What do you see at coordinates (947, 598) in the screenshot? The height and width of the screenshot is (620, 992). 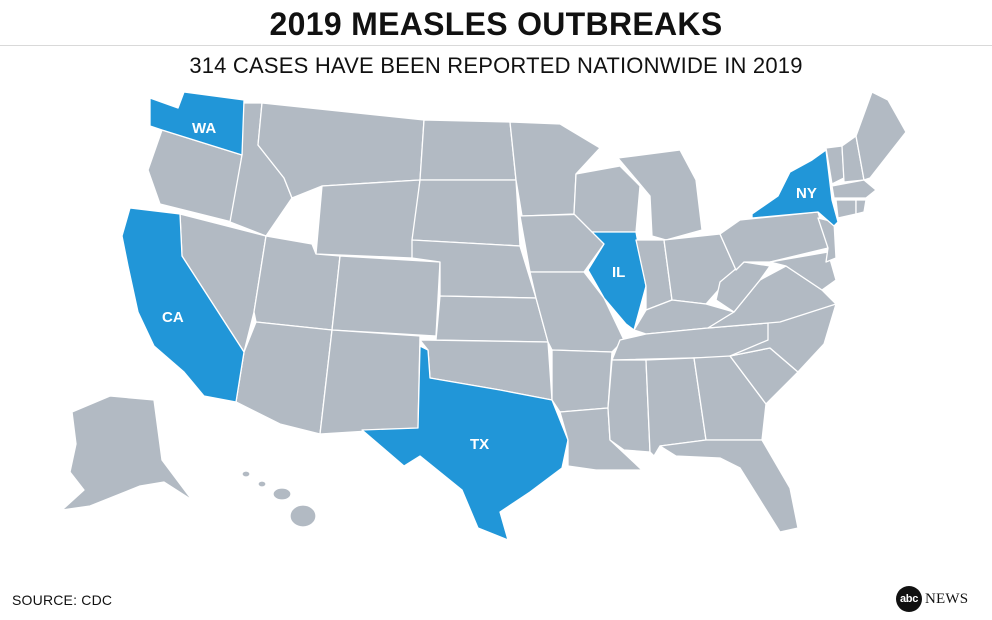 I see `news-wordmark: NEWS` at bounding box center [947, 598].